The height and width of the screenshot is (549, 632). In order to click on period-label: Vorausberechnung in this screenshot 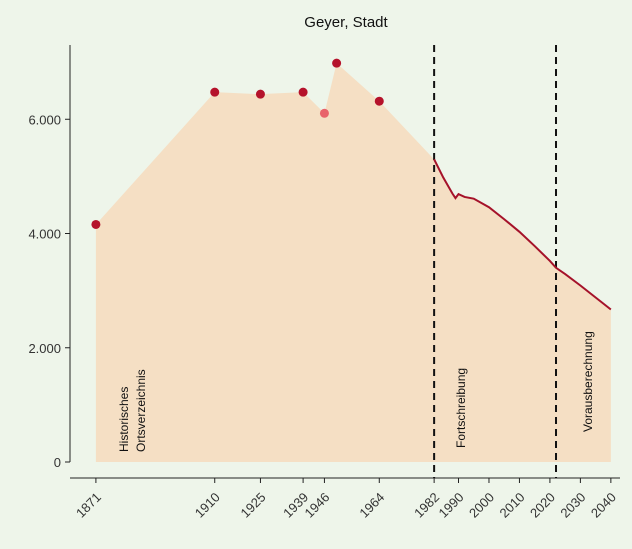, I will do `click(588, 381)`.